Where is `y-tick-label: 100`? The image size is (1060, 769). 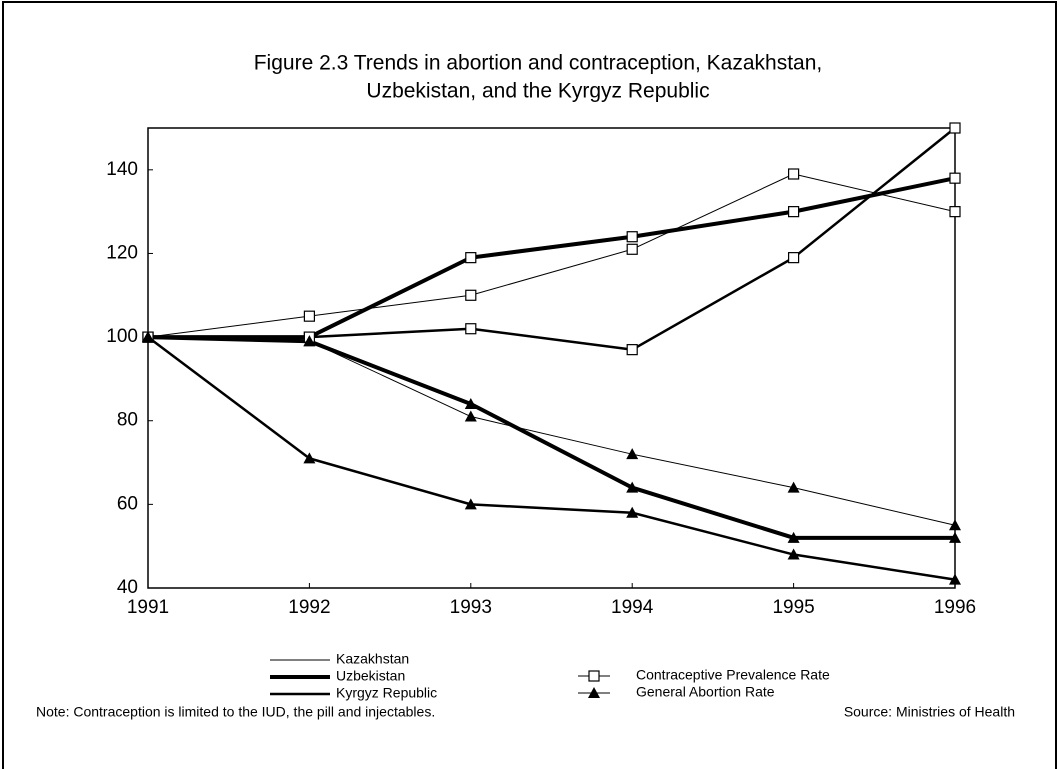 y-tick-label: 100 is located at coordinates (122, 336).